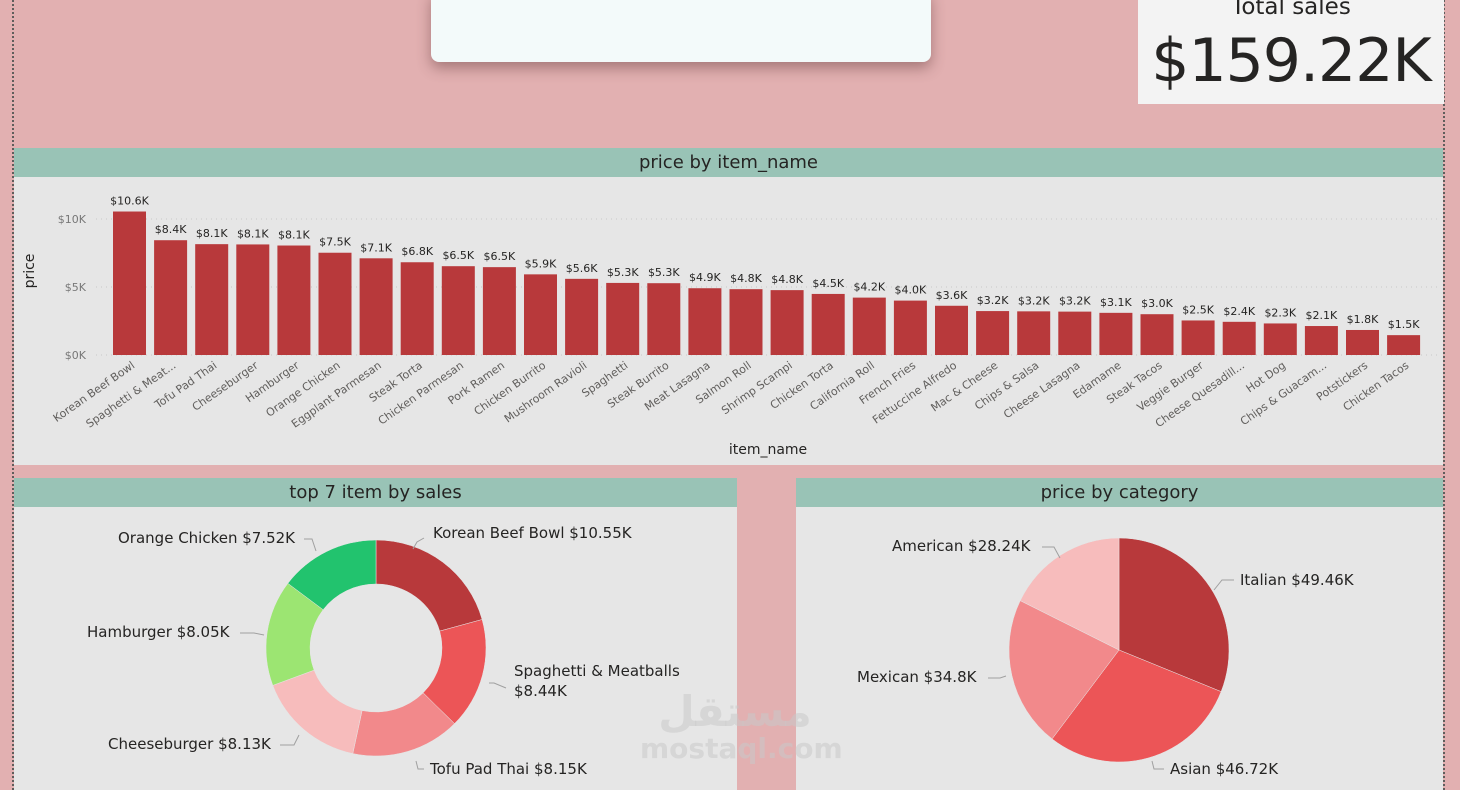 This screenshot has height=790, width=1460. I want to click on x-tick-label: Shrimp Scampi, so click(757, 388).